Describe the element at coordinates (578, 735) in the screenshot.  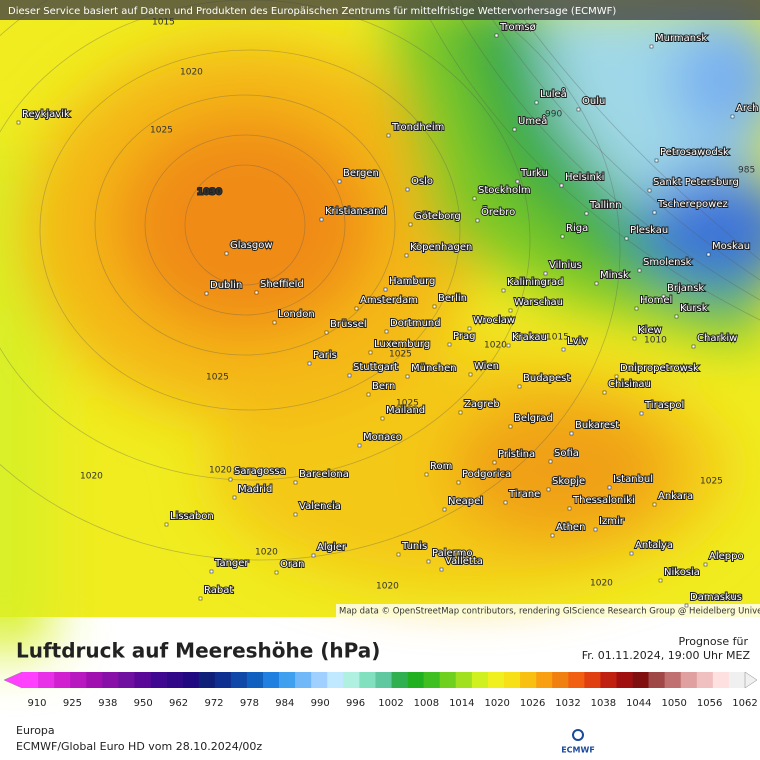
I see `logo-icon` at that location.